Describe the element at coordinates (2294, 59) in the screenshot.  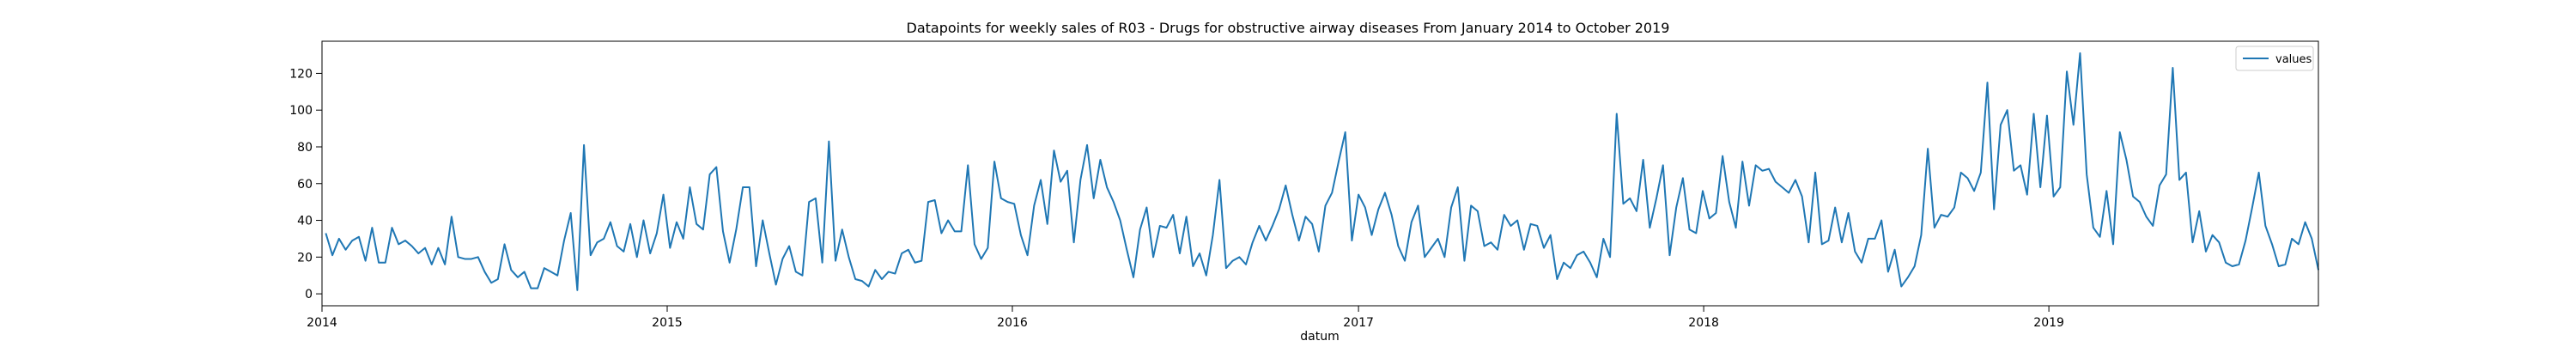
I see `legend-label: values` at that location.